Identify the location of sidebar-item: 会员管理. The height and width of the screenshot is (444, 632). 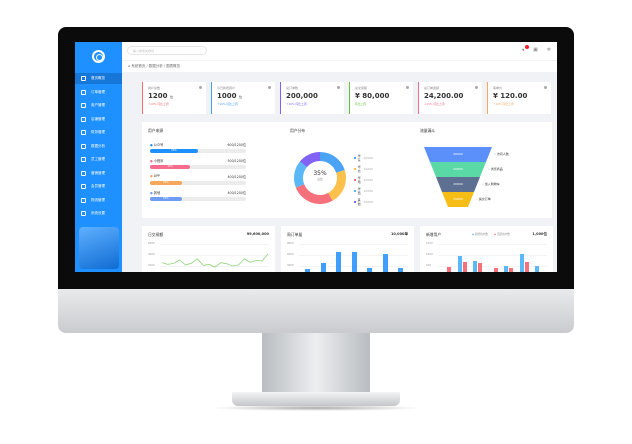
(98, 186).